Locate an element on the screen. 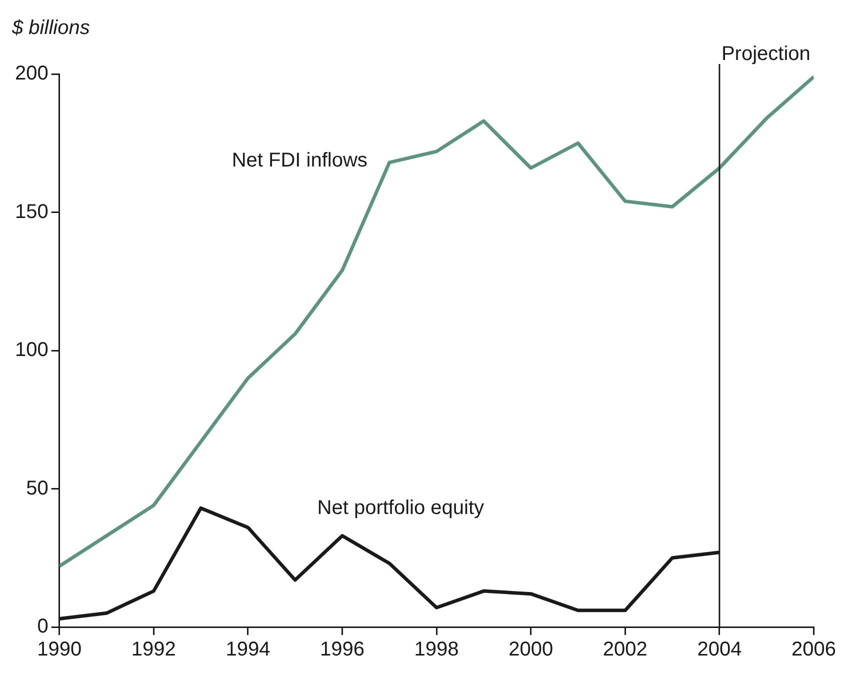  y-axis-title: $ billions is located at coordinates (50, 28).